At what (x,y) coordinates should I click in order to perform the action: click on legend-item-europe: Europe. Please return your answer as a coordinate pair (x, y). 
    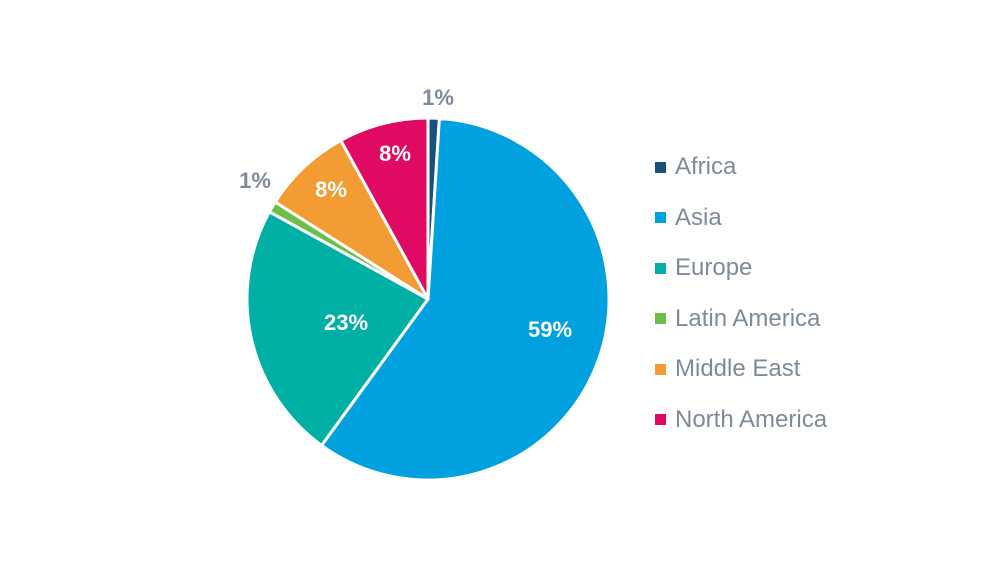
    Looking at the image, I should click on (741, 268).